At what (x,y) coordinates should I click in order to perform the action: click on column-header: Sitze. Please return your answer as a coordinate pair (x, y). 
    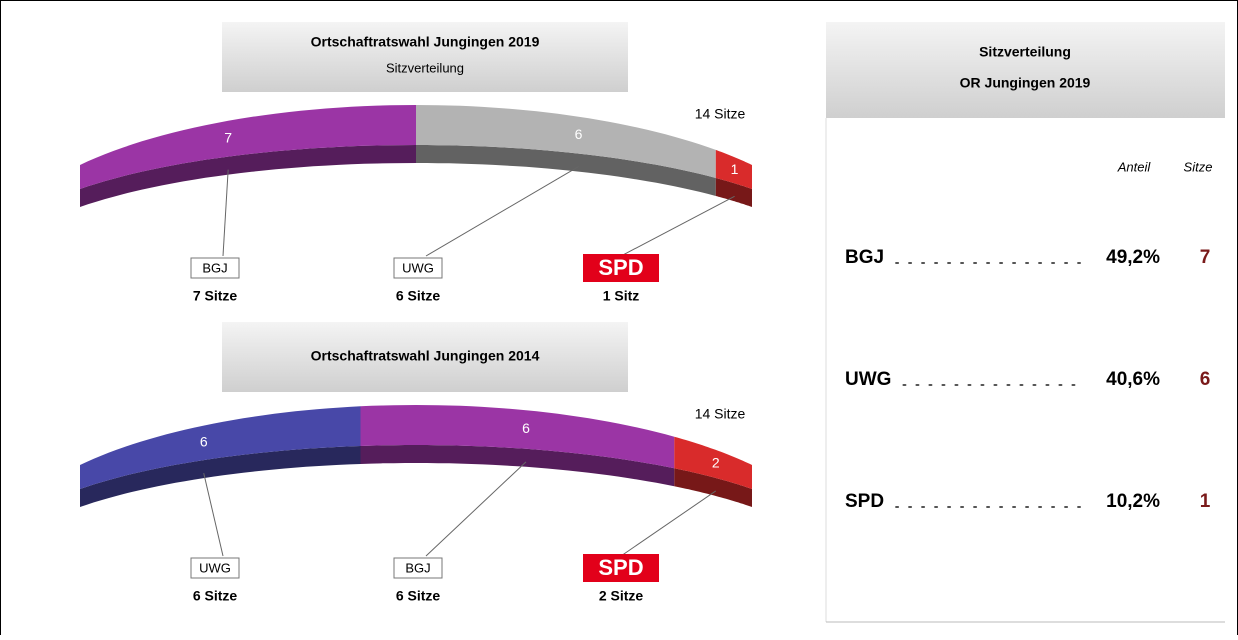
    Looking at the image, I should click on (1198, 166).